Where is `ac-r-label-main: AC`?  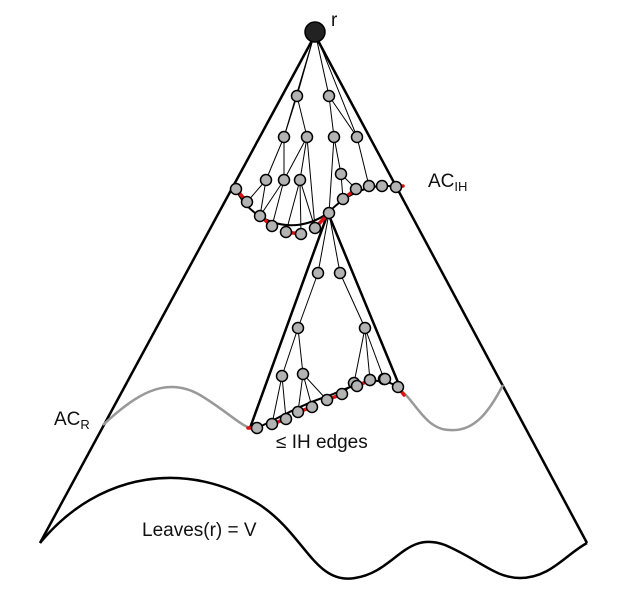 ac-r-label-main: AC is located at coordinates (67, 419).